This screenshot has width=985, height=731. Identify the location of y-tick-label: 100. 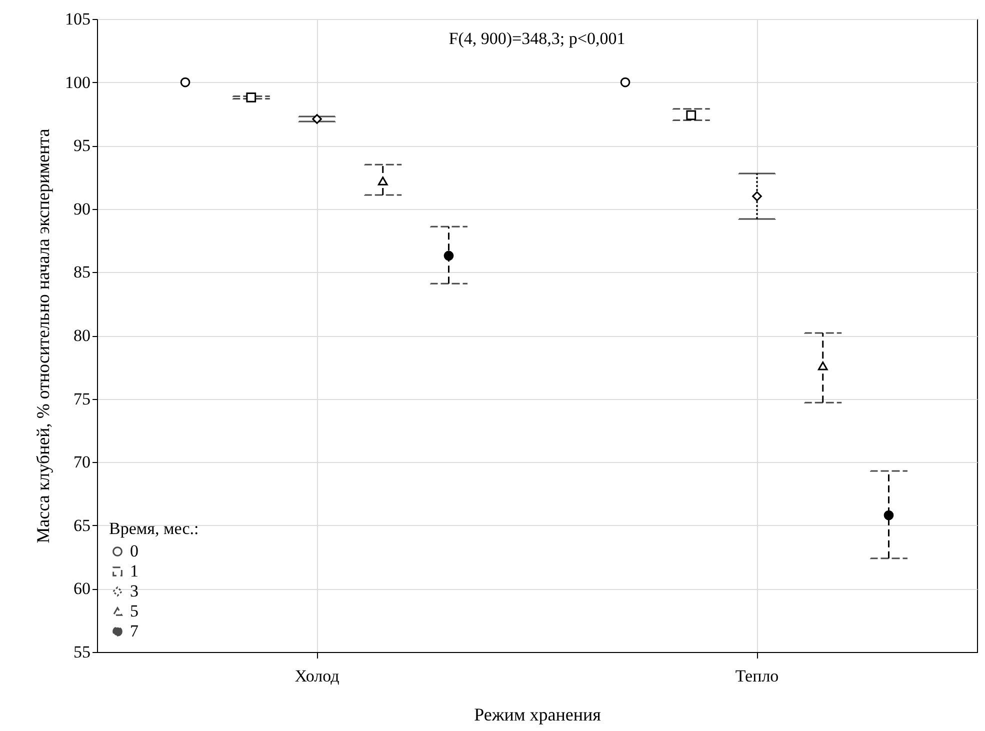
(77, 82).